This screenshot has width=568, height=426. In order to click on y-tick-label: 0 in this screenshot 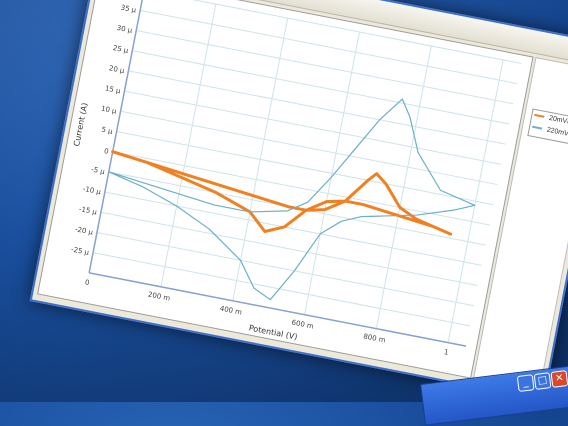, I will do `click(106, 151)`.